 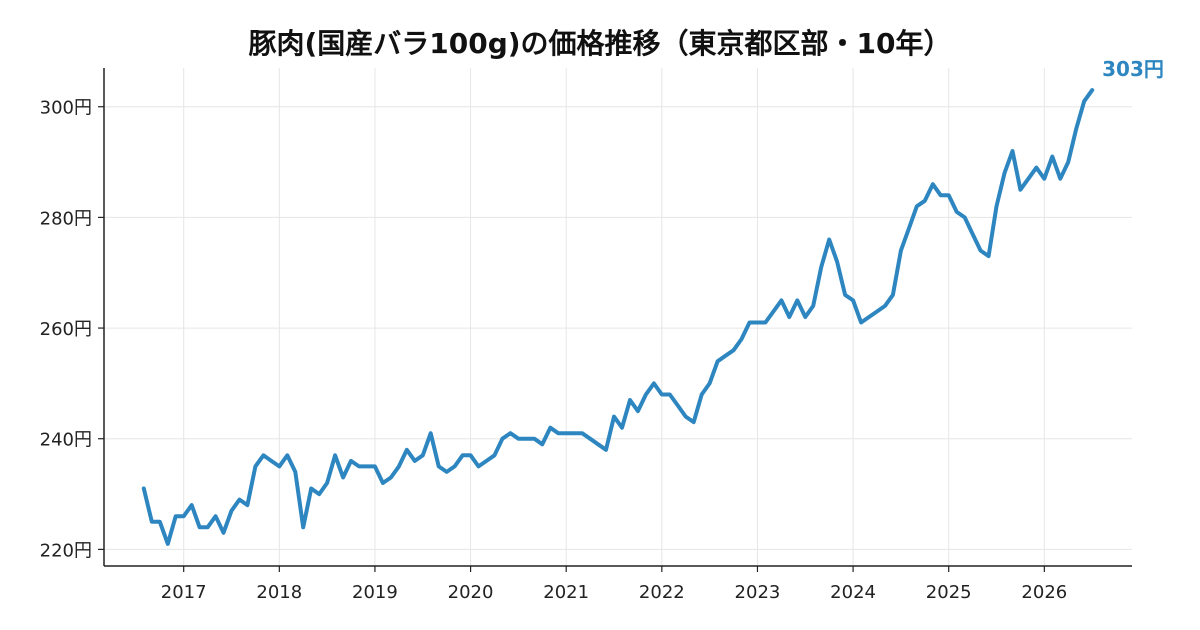 What do you see at coordinates (184, 592) in the screenshot?
I see `x-tick-label: 2017` at bounding box center [184, 592].